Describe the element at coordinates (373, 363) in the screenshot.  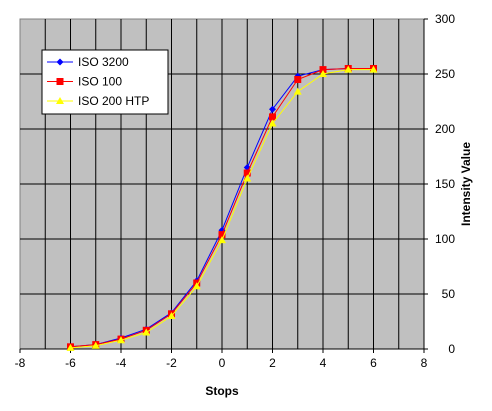
I see `x-tick-label: 6` at that location.